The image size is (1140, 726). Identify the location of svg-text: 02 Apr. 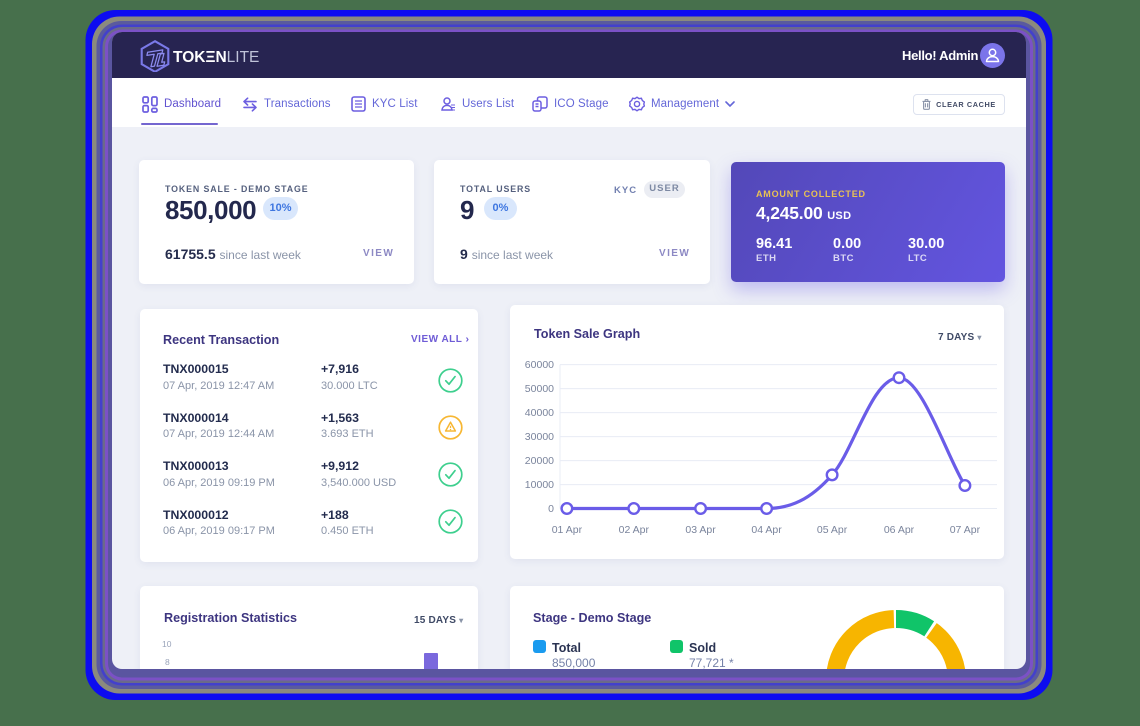
(634, 530).